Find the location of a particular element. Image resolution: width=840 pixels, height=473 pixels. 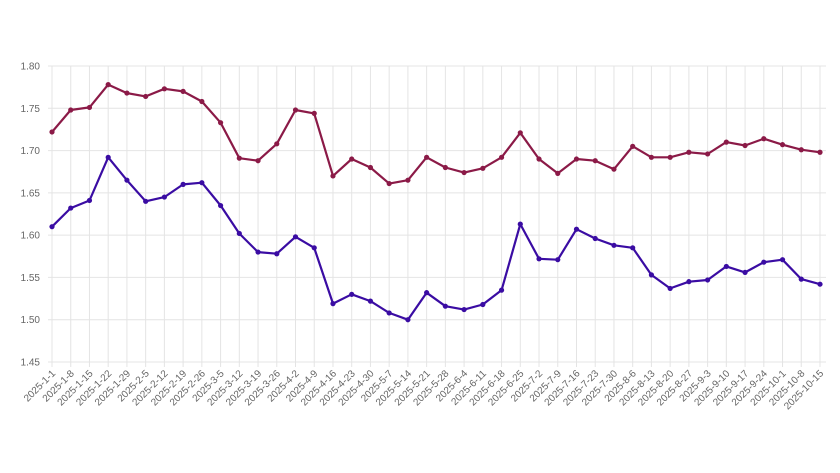

y-tick-label: 1.60 is located at coordinates (31, 236).